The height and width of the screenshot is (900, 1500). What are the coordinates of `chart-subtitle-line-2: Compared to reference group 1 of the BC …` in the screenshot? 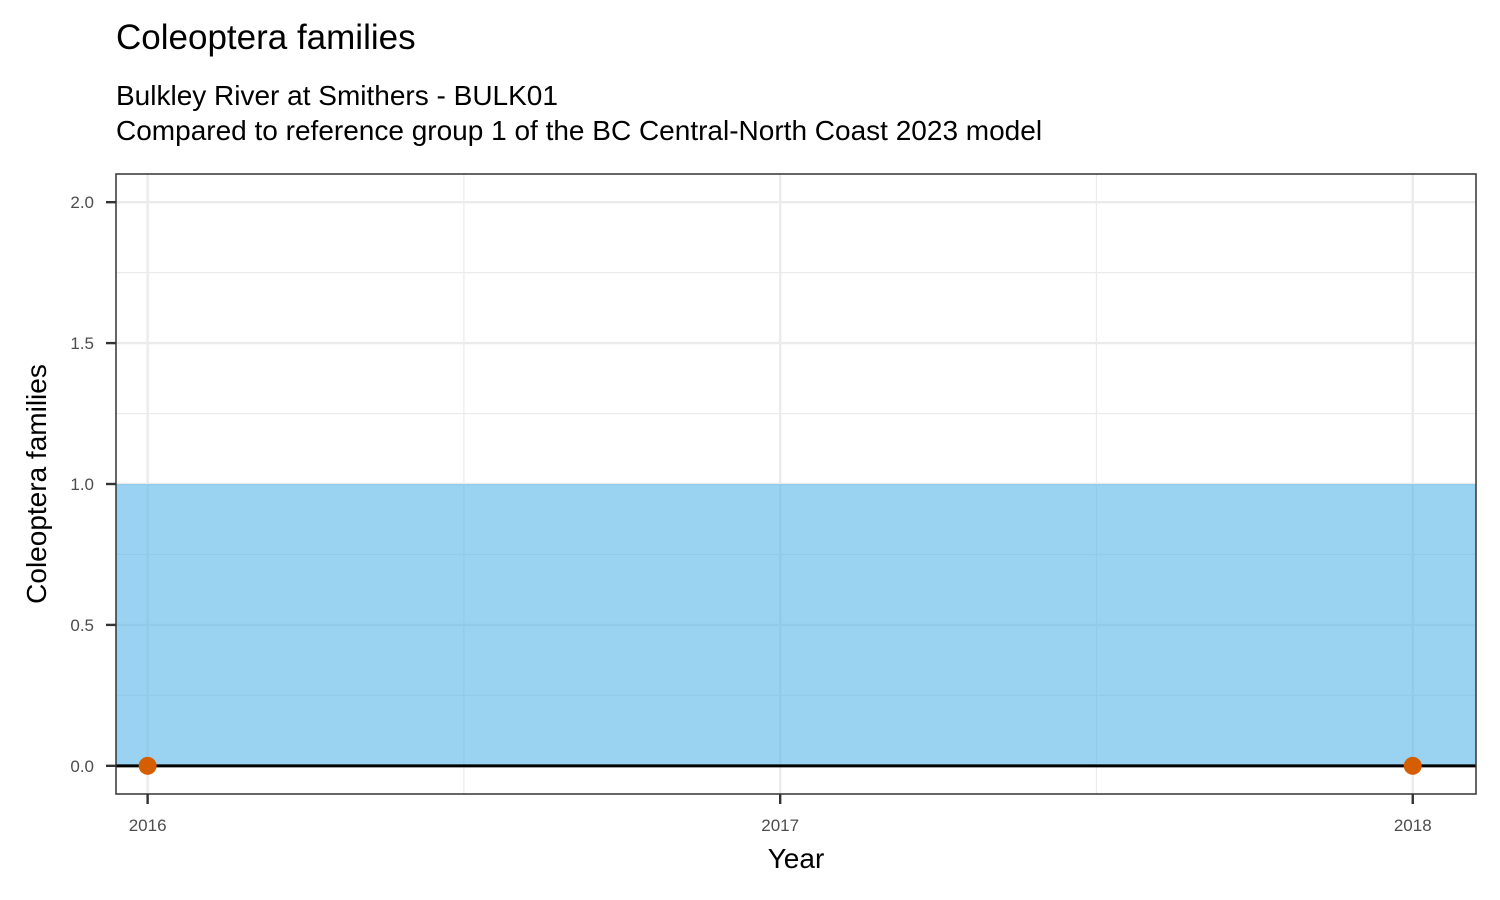 It's located at (579, 130).